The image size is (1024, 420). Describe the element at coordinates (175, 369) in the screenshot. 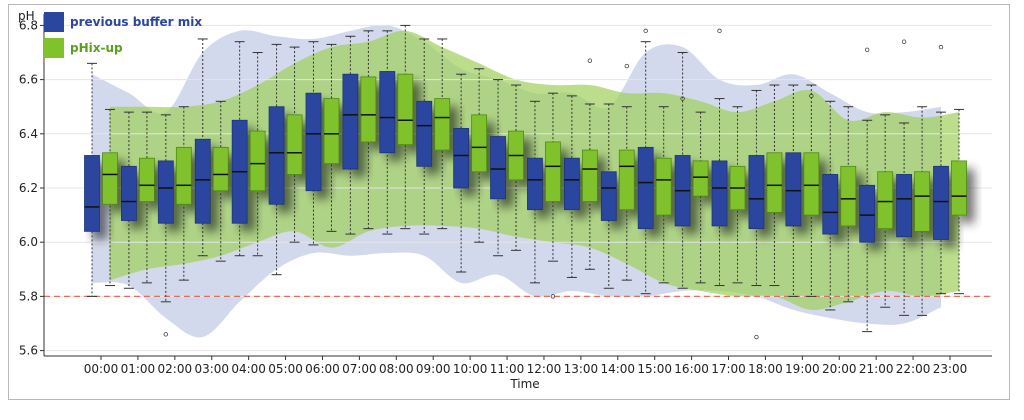

I see `x-tick-label: 02:00` at that location.